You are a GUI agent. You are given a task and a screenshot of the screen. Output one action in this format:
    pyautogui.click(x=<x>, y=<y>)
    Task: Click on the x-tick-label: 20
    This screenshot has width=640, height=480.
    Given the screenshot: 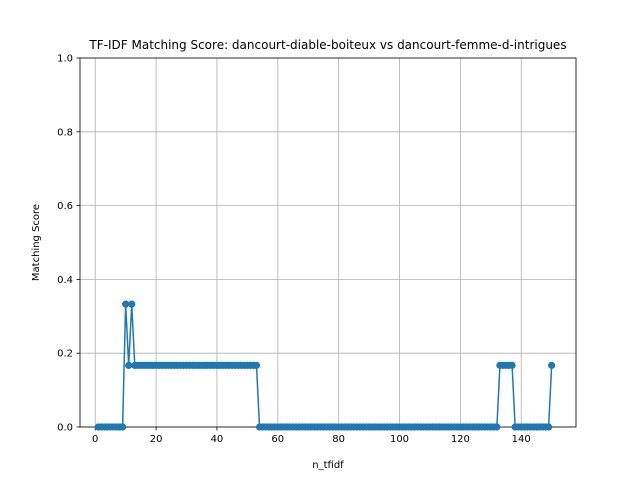 What is the action you would take?
    pyautogui.click(x=156, y=439)
    